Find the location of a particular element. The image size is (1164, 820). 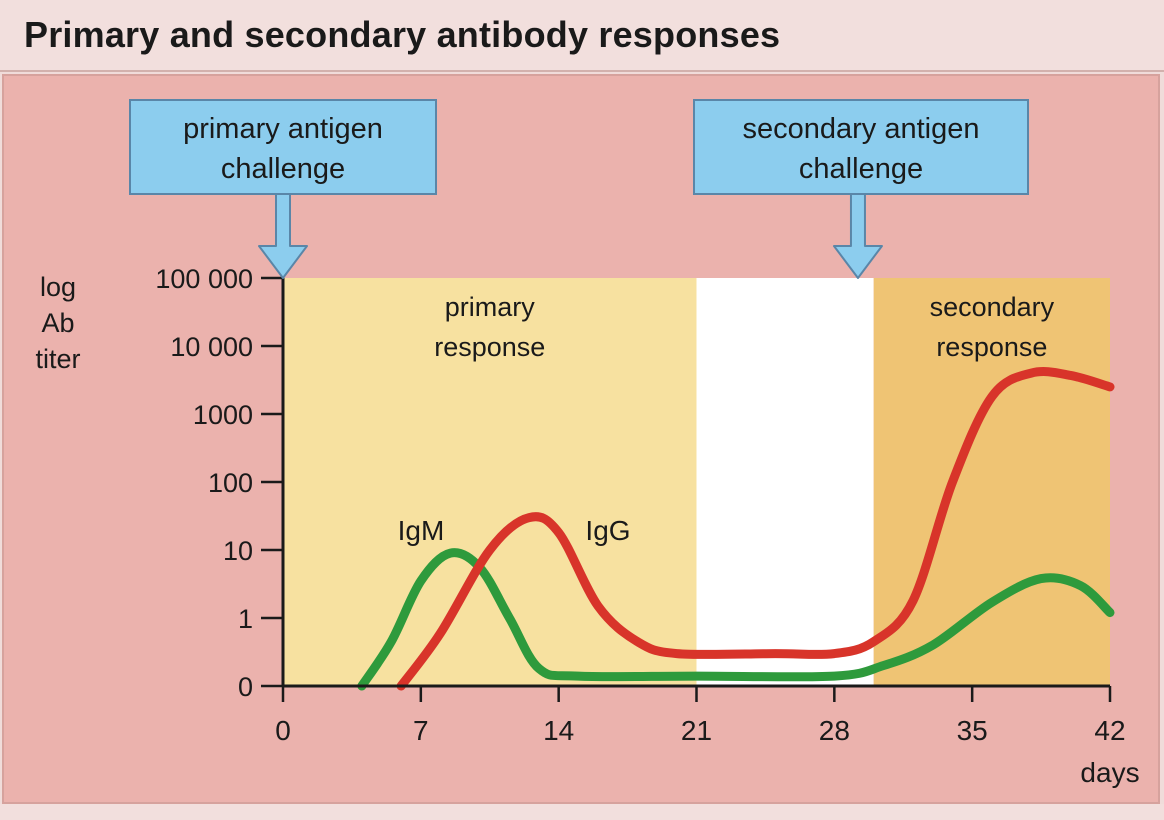

x-tick-label: 28 is located at coordinates (834, 730).